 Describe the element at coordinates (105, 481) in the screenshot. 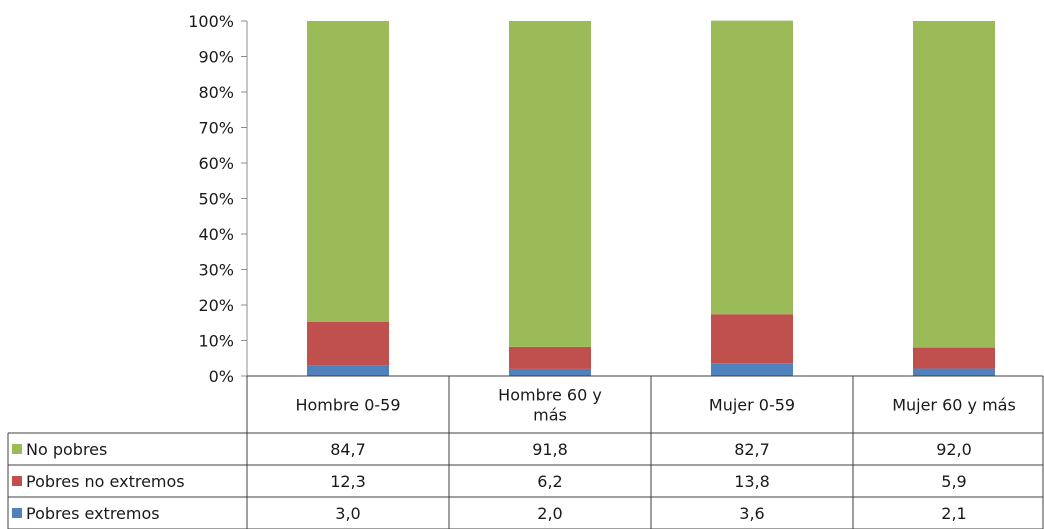

I see `legend-label: Pobres no extremos` at that location.